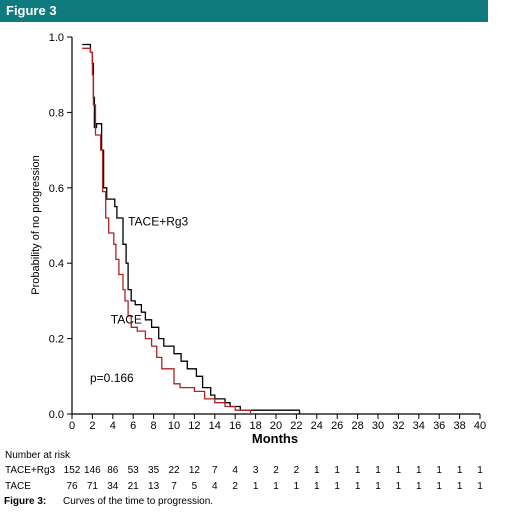 This screenshot has width=507, height=516. I want to click on p-value-annotation: p=0.166, so click(112, 378).